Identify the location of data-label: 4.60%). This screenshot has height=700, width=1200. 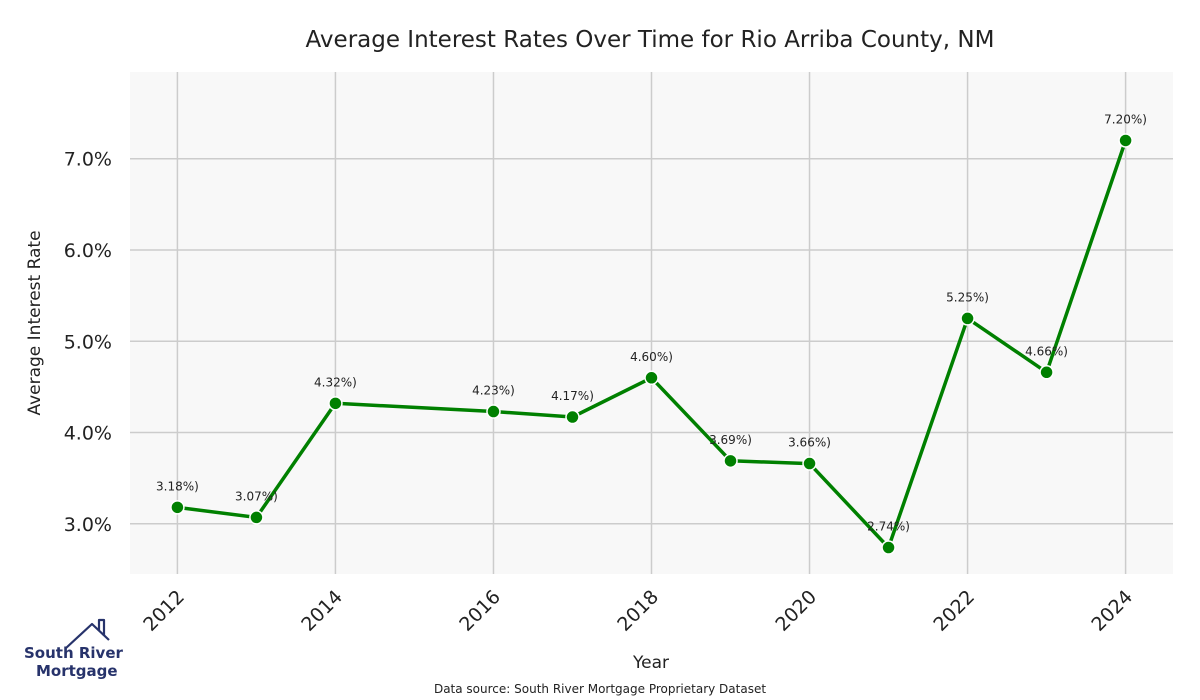
(651, 357).